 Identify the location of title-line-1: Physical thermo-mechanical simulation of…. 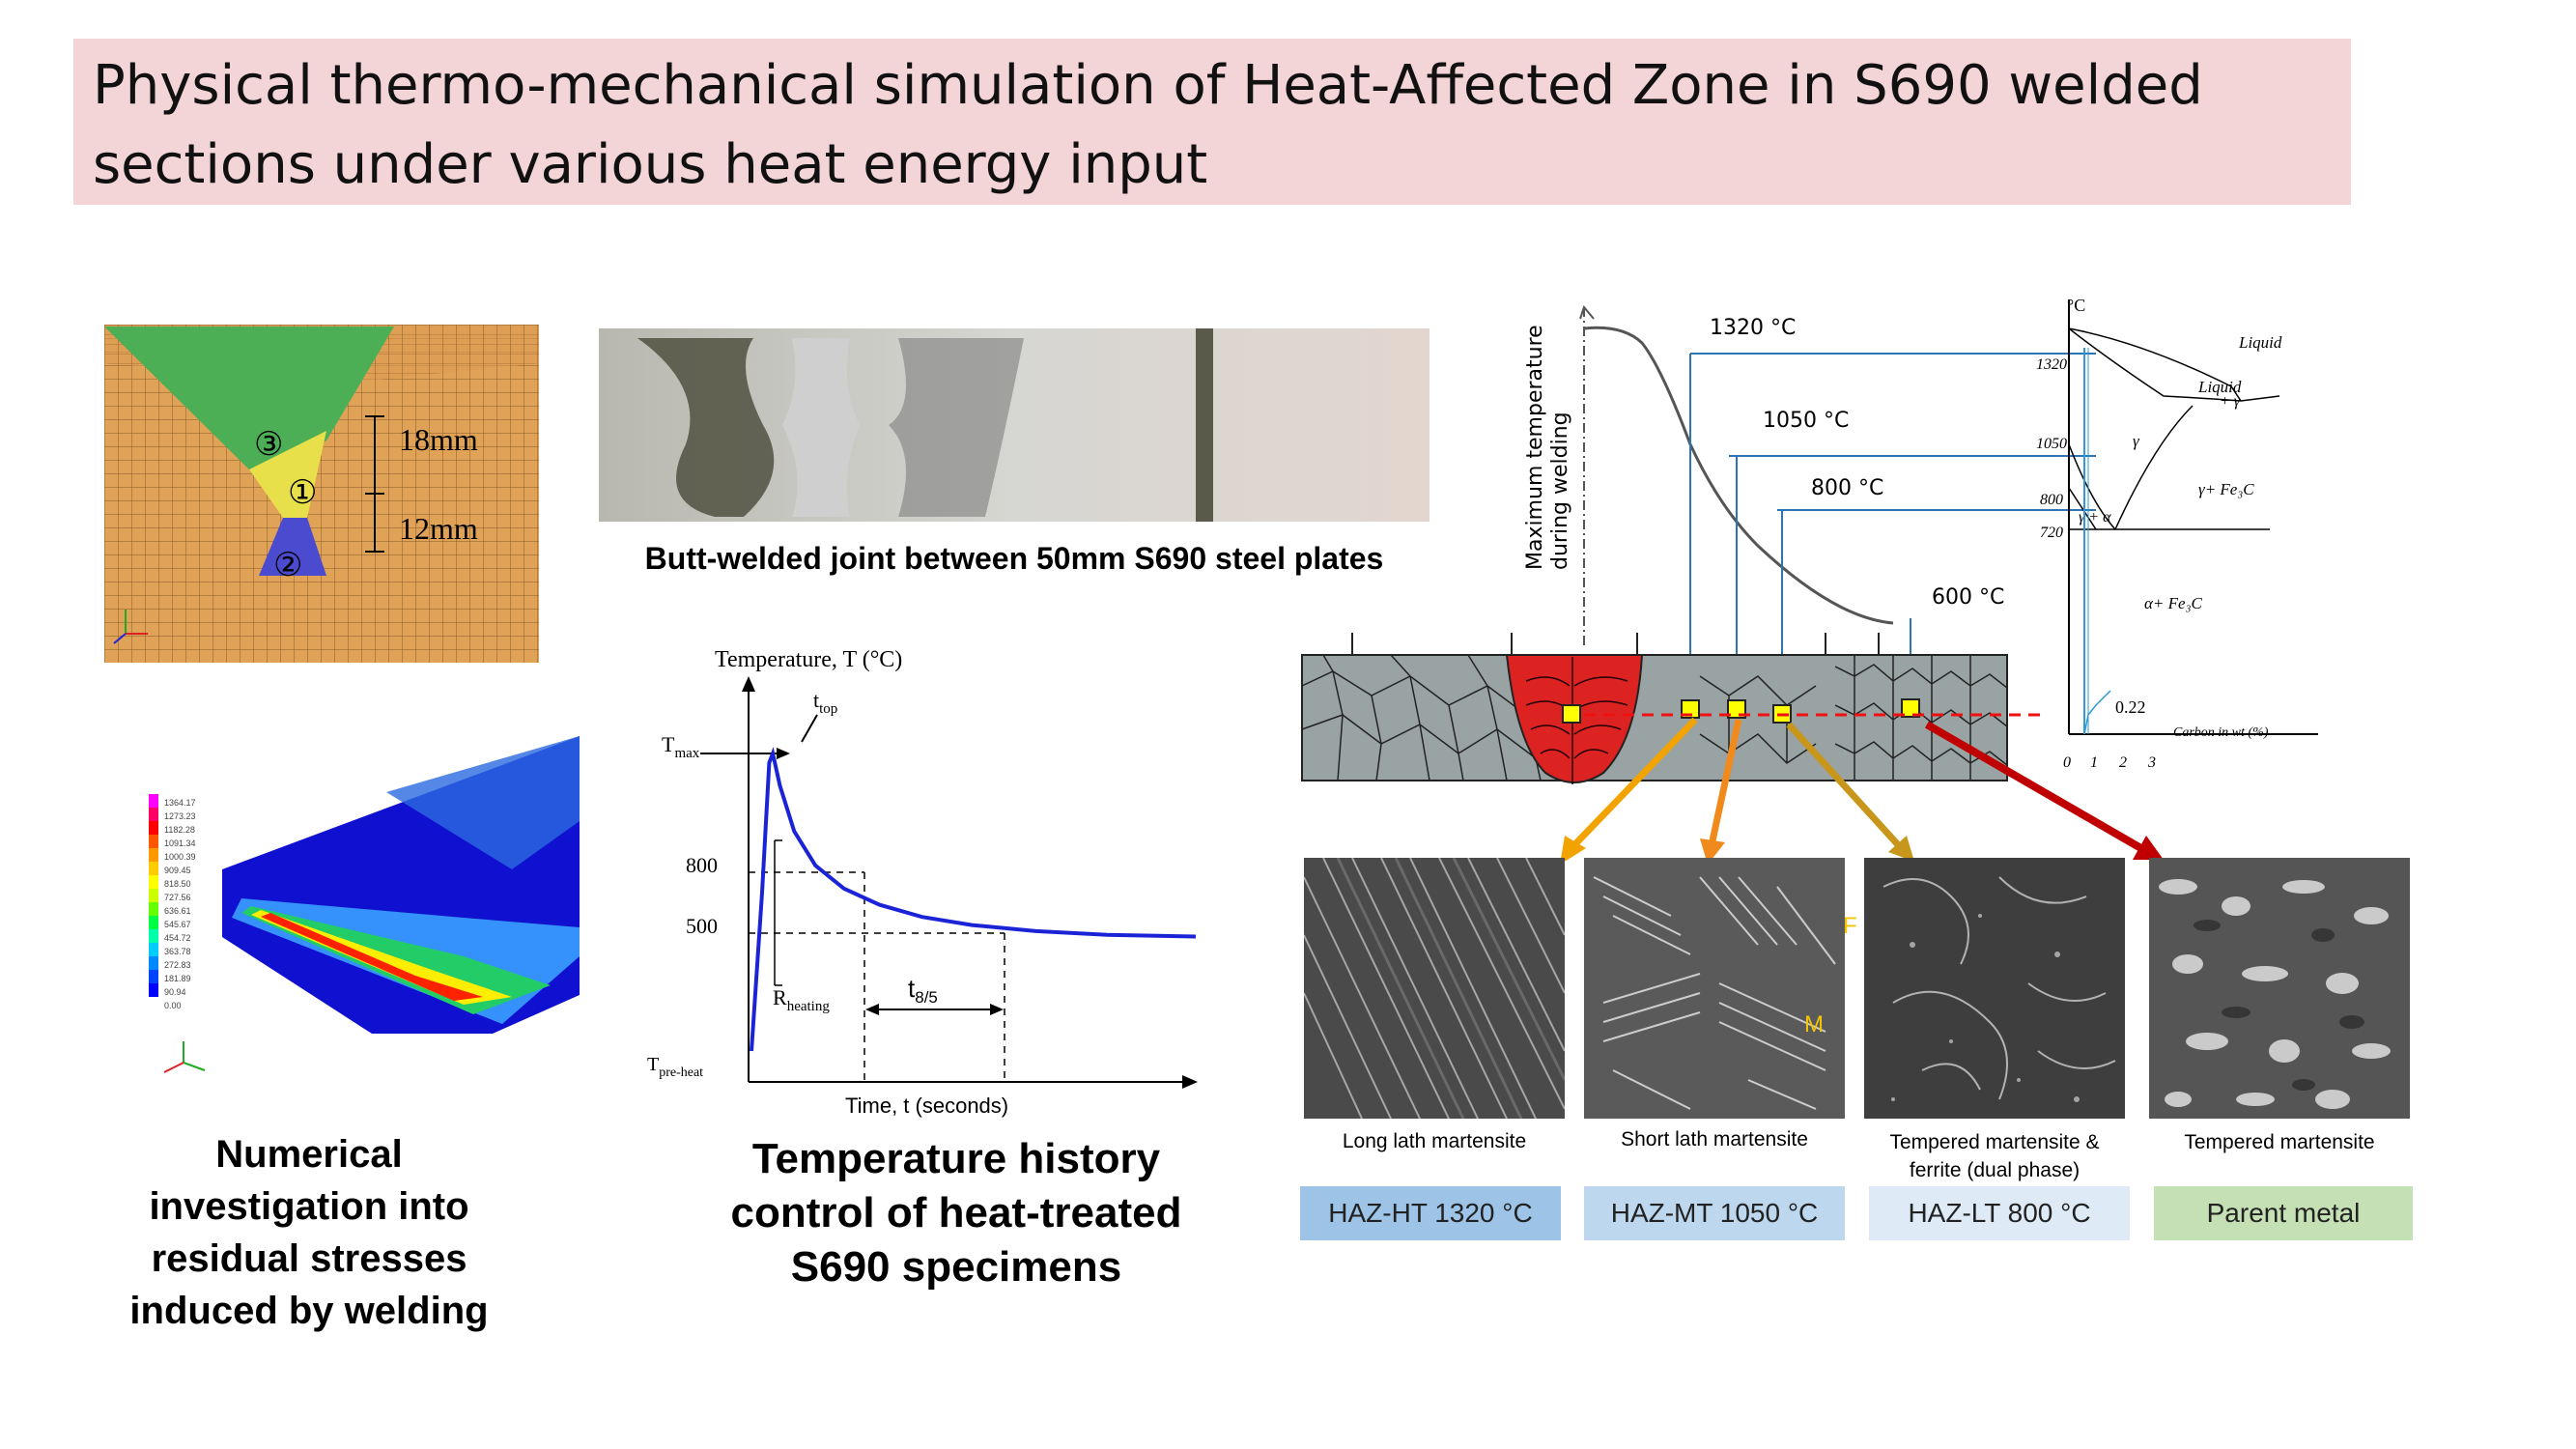
(1148, 85).